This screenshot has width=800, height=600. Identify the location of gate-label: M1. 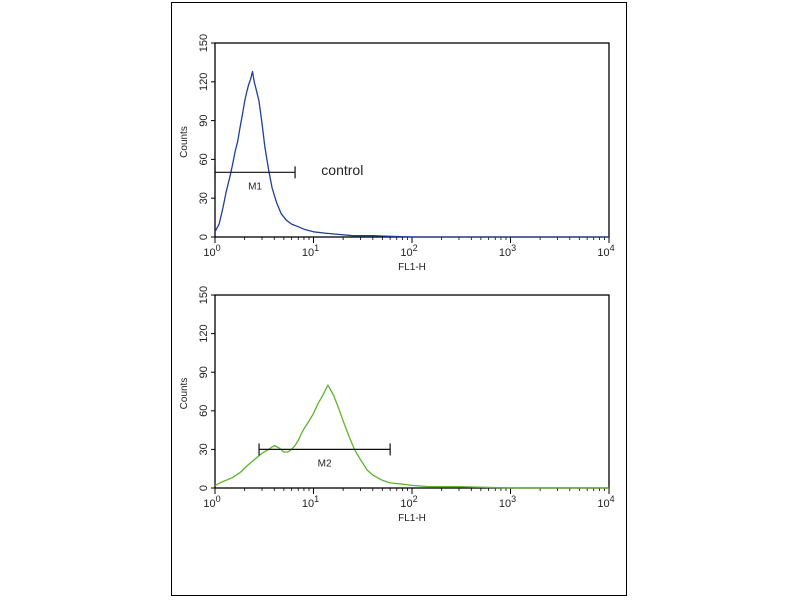
(255, 186).